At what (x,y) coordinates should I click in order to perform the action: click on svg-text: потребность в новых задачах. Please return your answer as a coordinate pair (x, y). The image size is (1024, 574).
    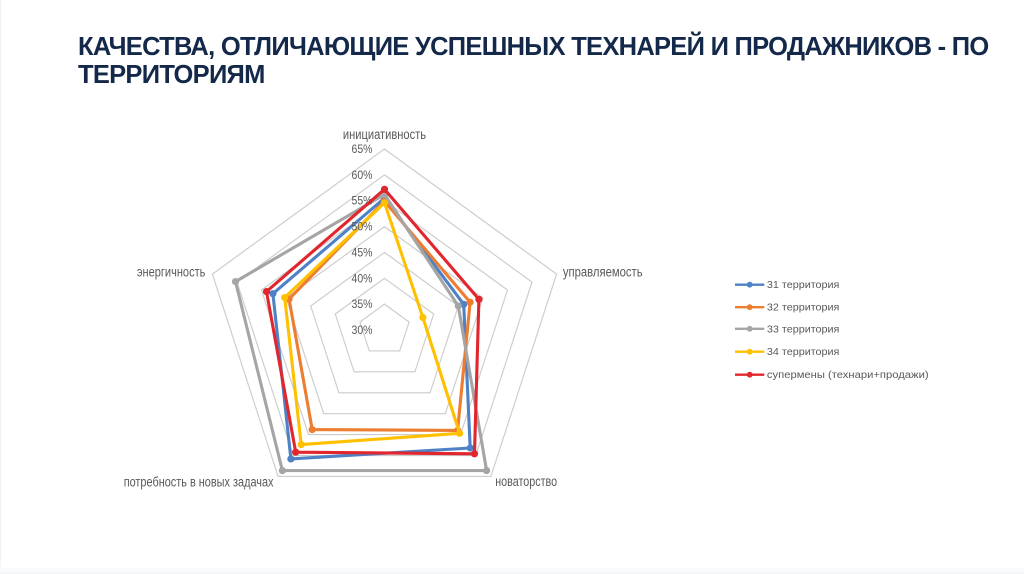
    Looking at the image, I should click on (199, 482).